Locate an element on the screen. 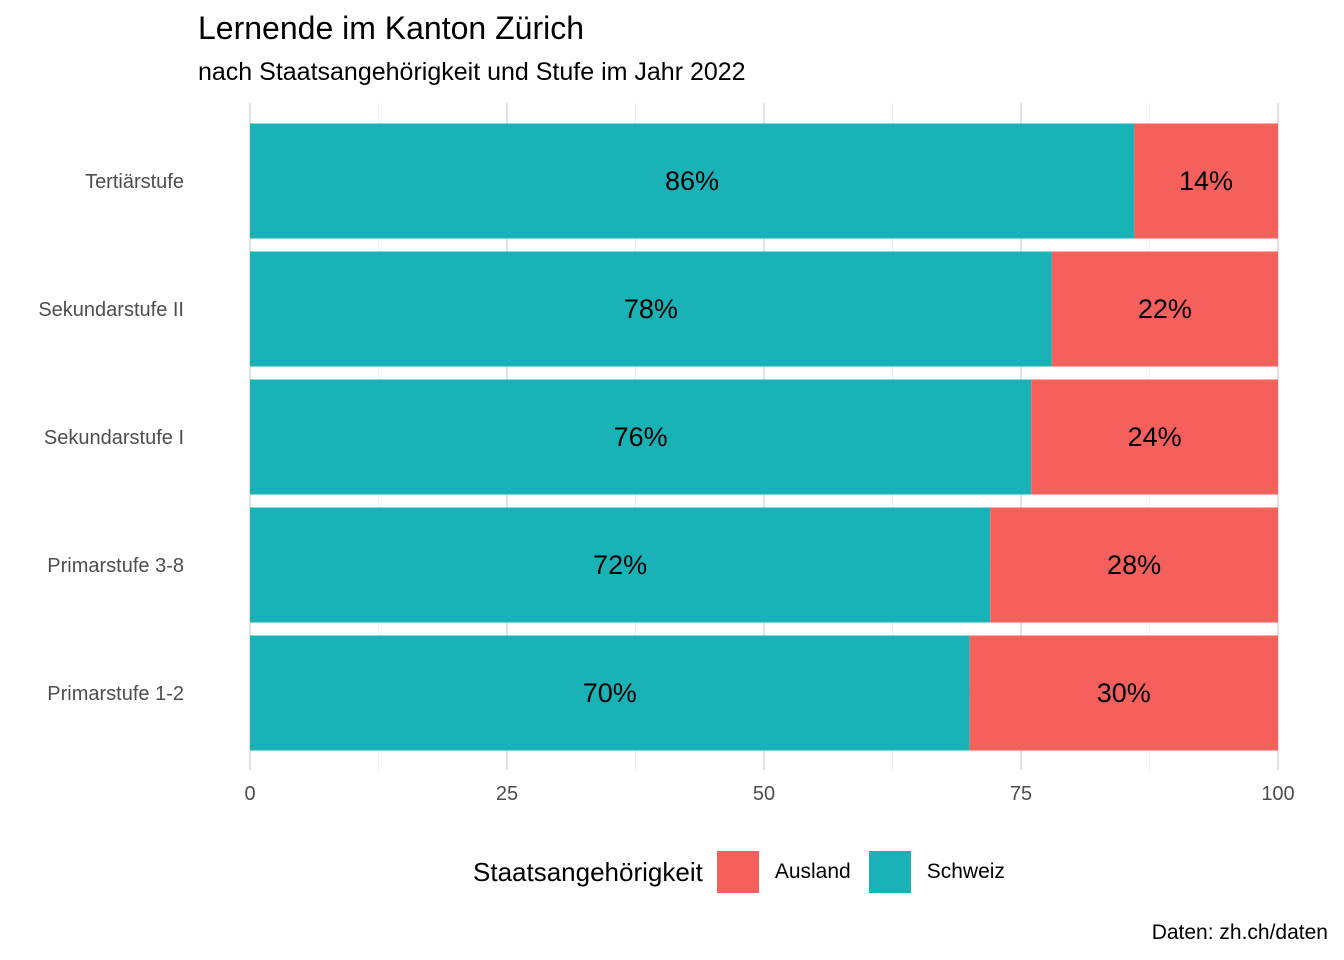 This screenshot has height=960, width=1344. bar-schweiz-sekundarstufe-ii is located at coordinates (651, 309).